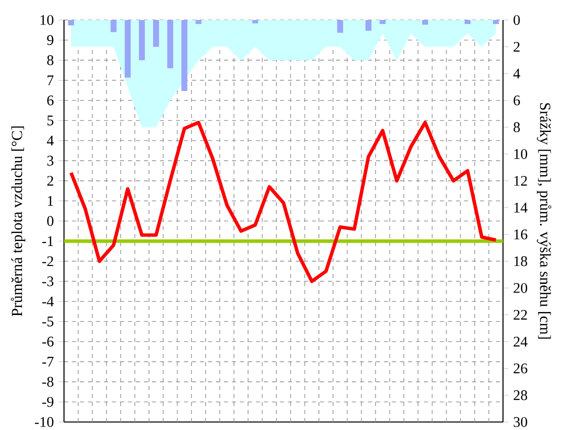  I want to click on y-tick-label: 4, so click(50, 141).